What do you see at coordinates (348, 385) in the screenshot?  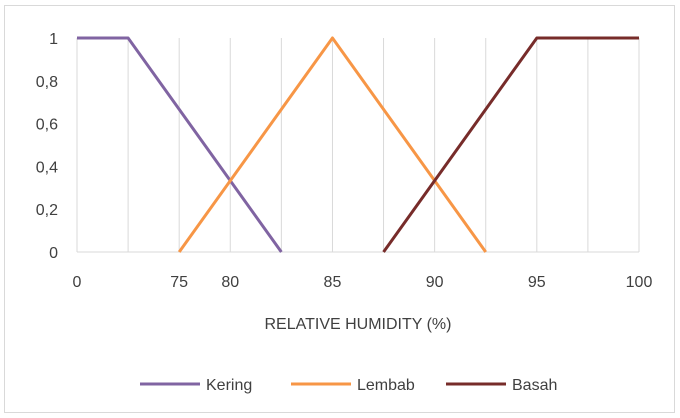 I see `legend: Kering Lembab Basah` at bounding box center [348, 385].